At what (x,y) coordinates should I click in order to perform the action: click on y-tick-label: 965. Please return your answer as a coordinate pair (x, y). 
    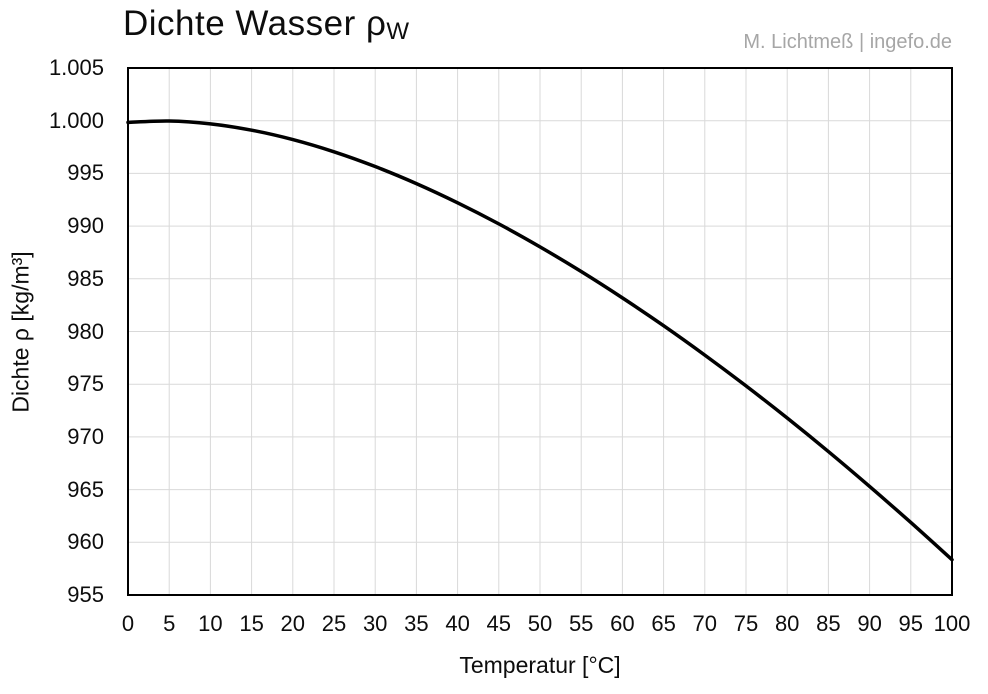
    Looking at the image, I should click on (85, 489).